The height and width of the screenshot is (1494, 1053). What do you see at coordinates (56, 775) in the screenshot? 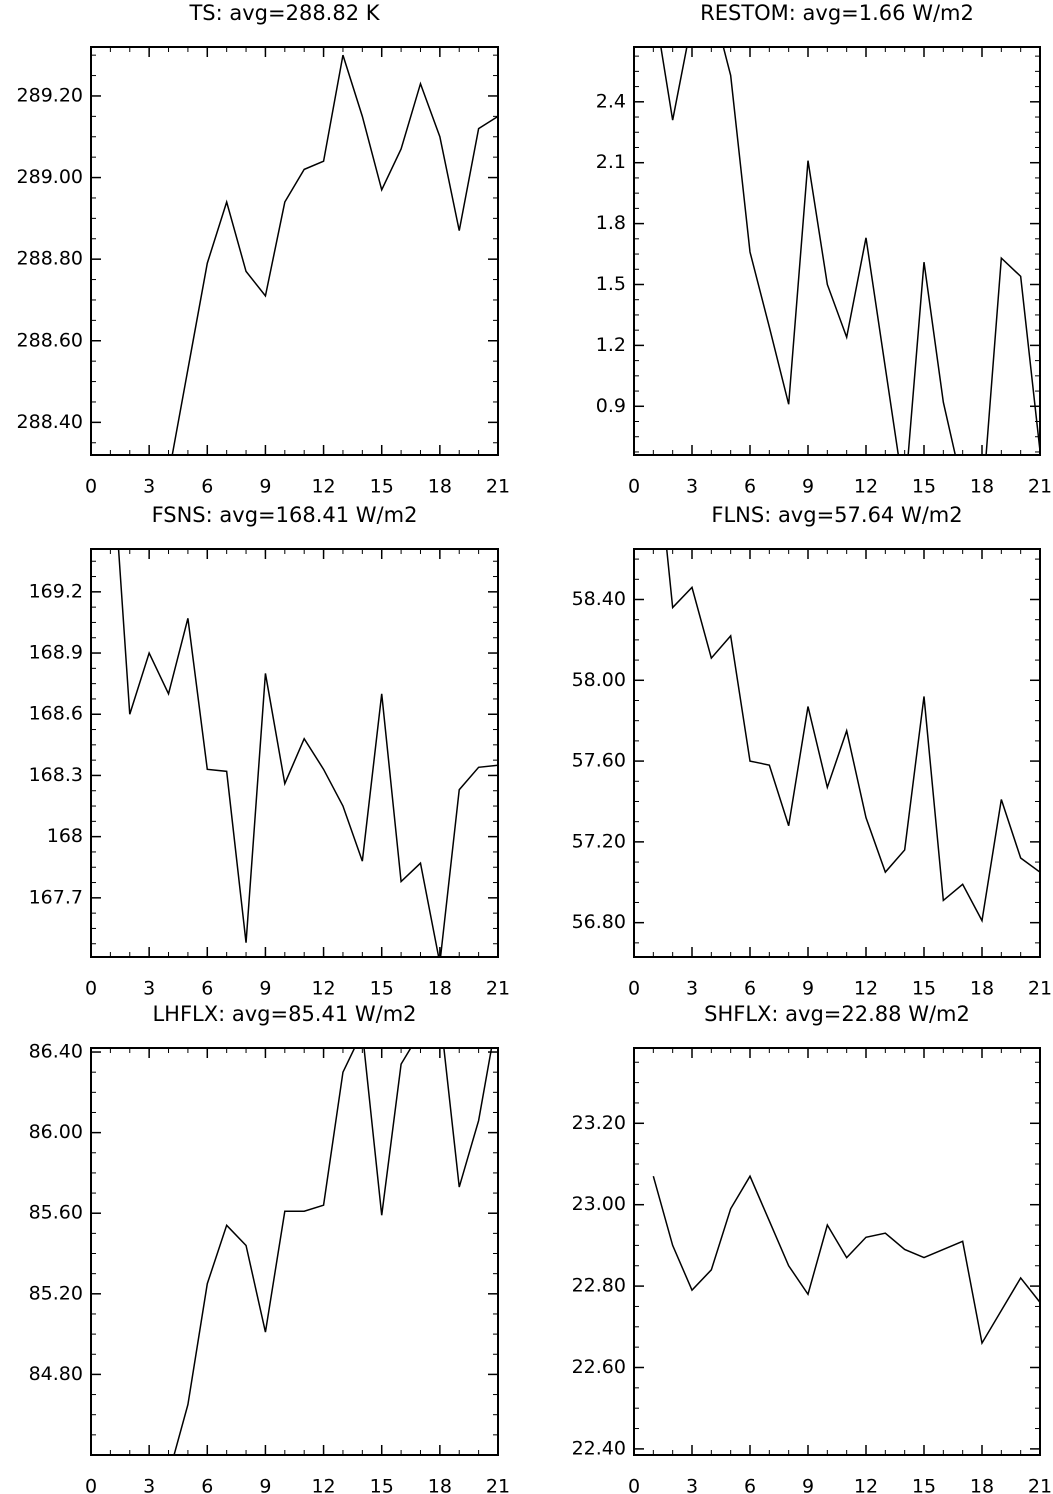
I see `y-tick-label: 168.3` at bounding box center [56, 775].